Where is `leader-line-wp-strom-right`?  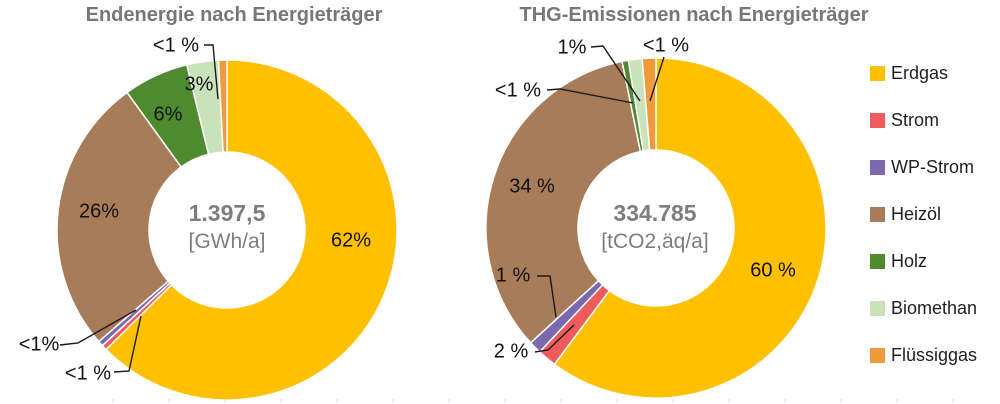
leader-line-wp-strom-right is located at coordinates (547, 296).